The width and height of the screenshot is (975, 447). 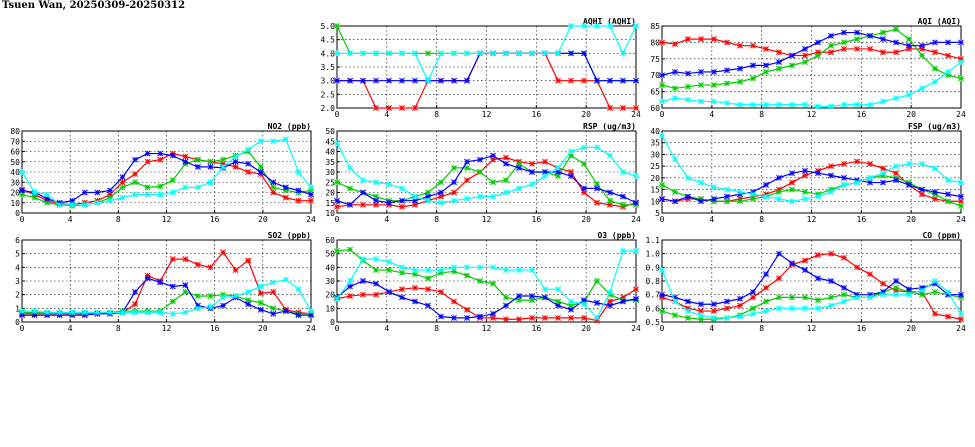 I want to click on x-tick-label: 20, so click(x=586, y=219).